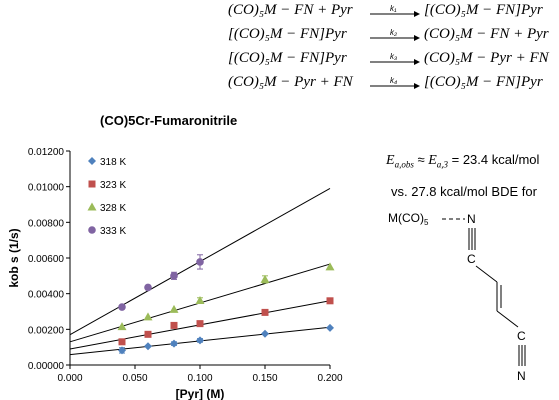  Describe the element at coordinates (46, 259) in the screenshot. I see `y-tick-label: 0.00600` at that location.